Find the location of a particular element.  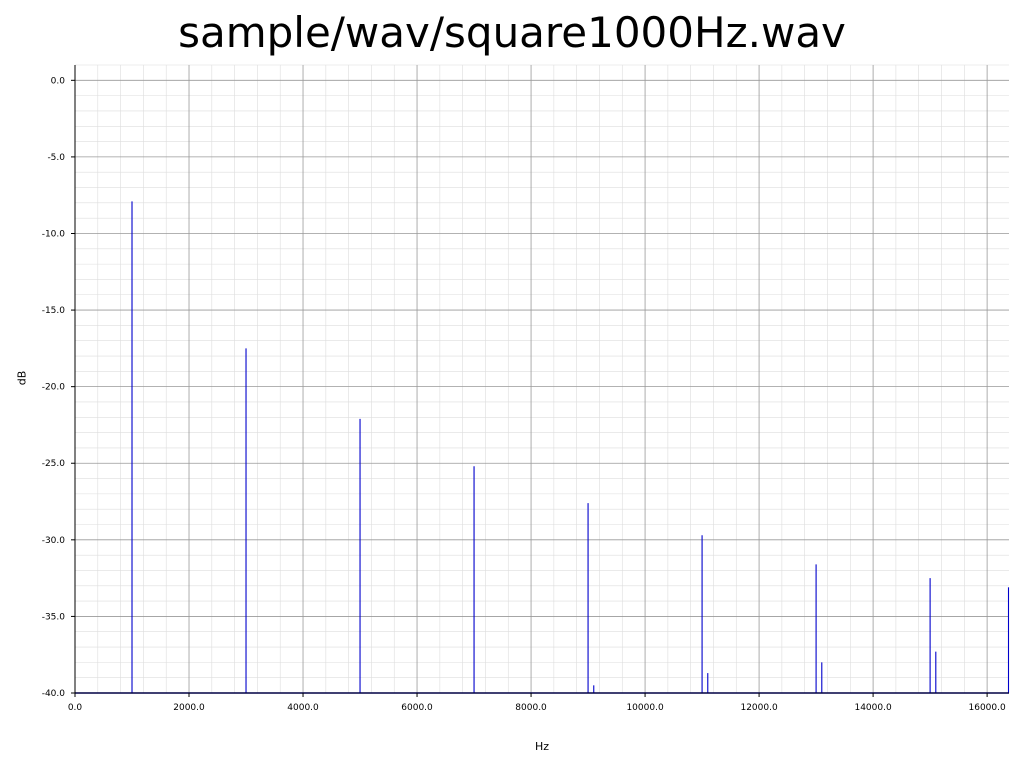

y-tick-label: 0.0 is located at coordinates (58, 81).